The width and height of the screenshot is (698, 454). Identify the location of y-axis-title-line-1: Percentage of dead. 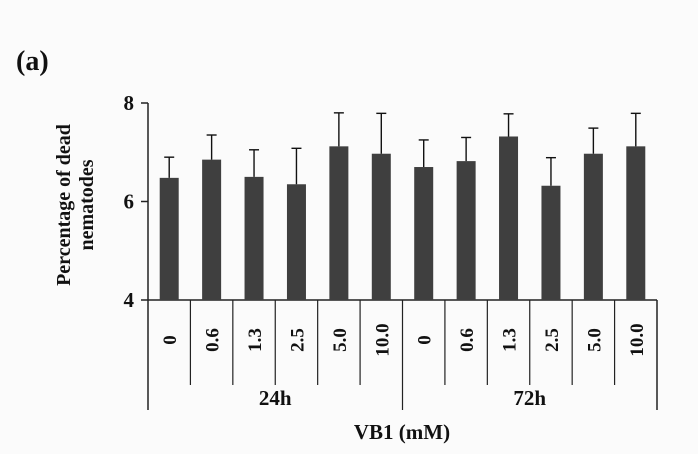
(64, 205).